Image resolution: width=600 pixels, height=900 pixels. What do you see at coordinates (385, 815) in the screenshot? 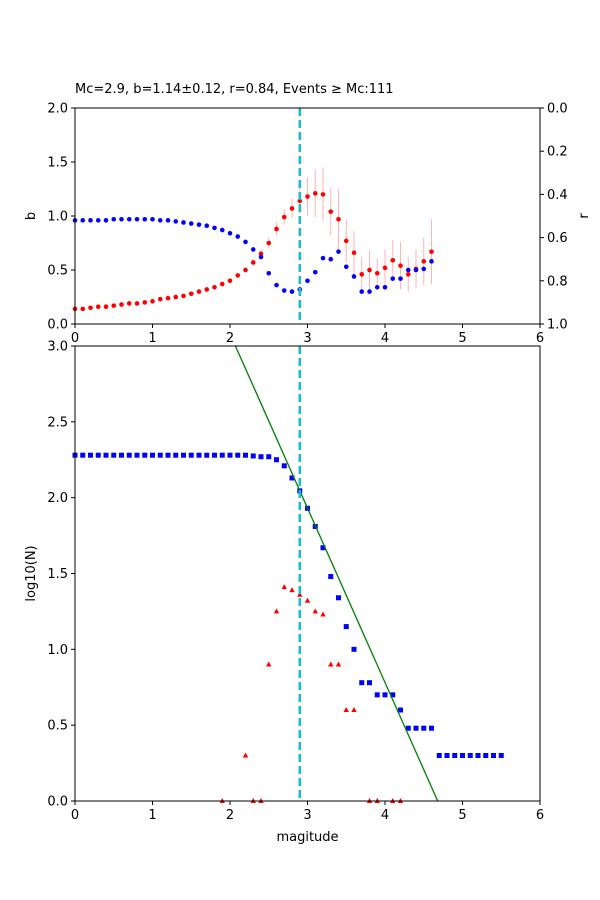
I see `bottom-x-tick-label: 4` at bounding box center [385, 815].